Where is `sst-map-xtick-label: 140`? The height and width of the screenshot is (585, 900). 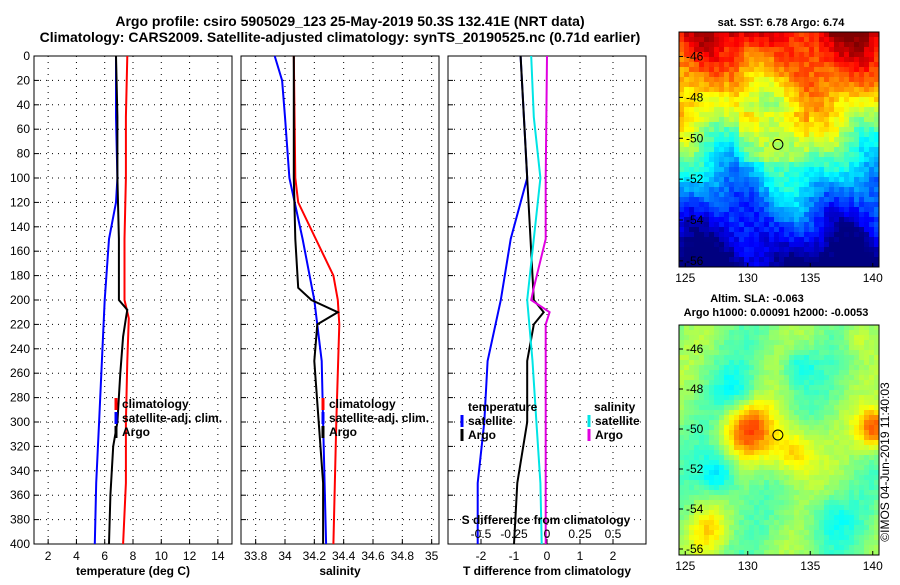
sst-map-xtick-label: 140 is located at coordinates (873, 278).